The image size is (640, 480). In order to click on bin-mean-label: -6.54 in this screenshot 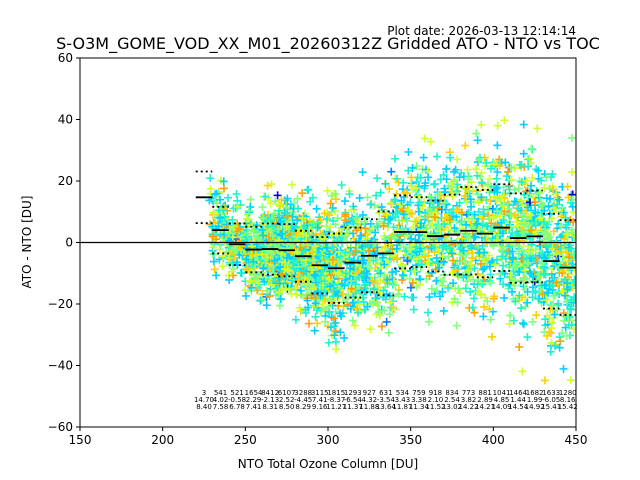, I will do `click(353, 400)`.